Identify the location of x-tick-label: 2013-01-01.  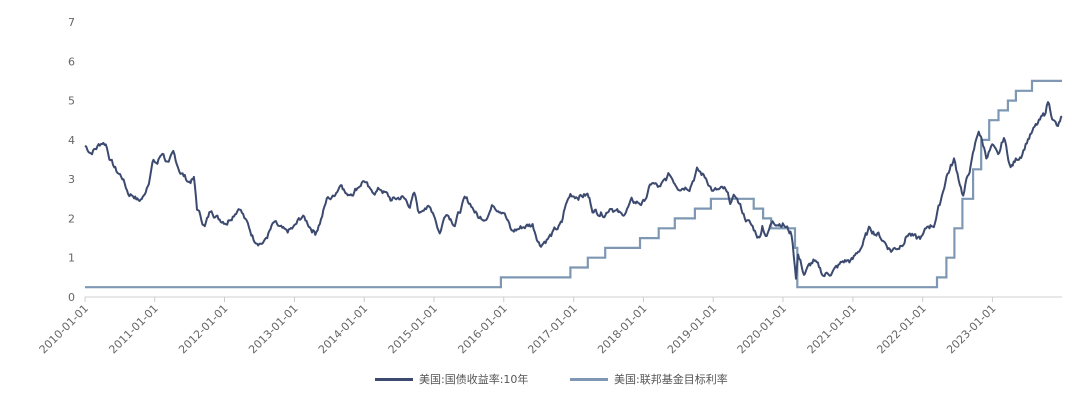
(273, 329).